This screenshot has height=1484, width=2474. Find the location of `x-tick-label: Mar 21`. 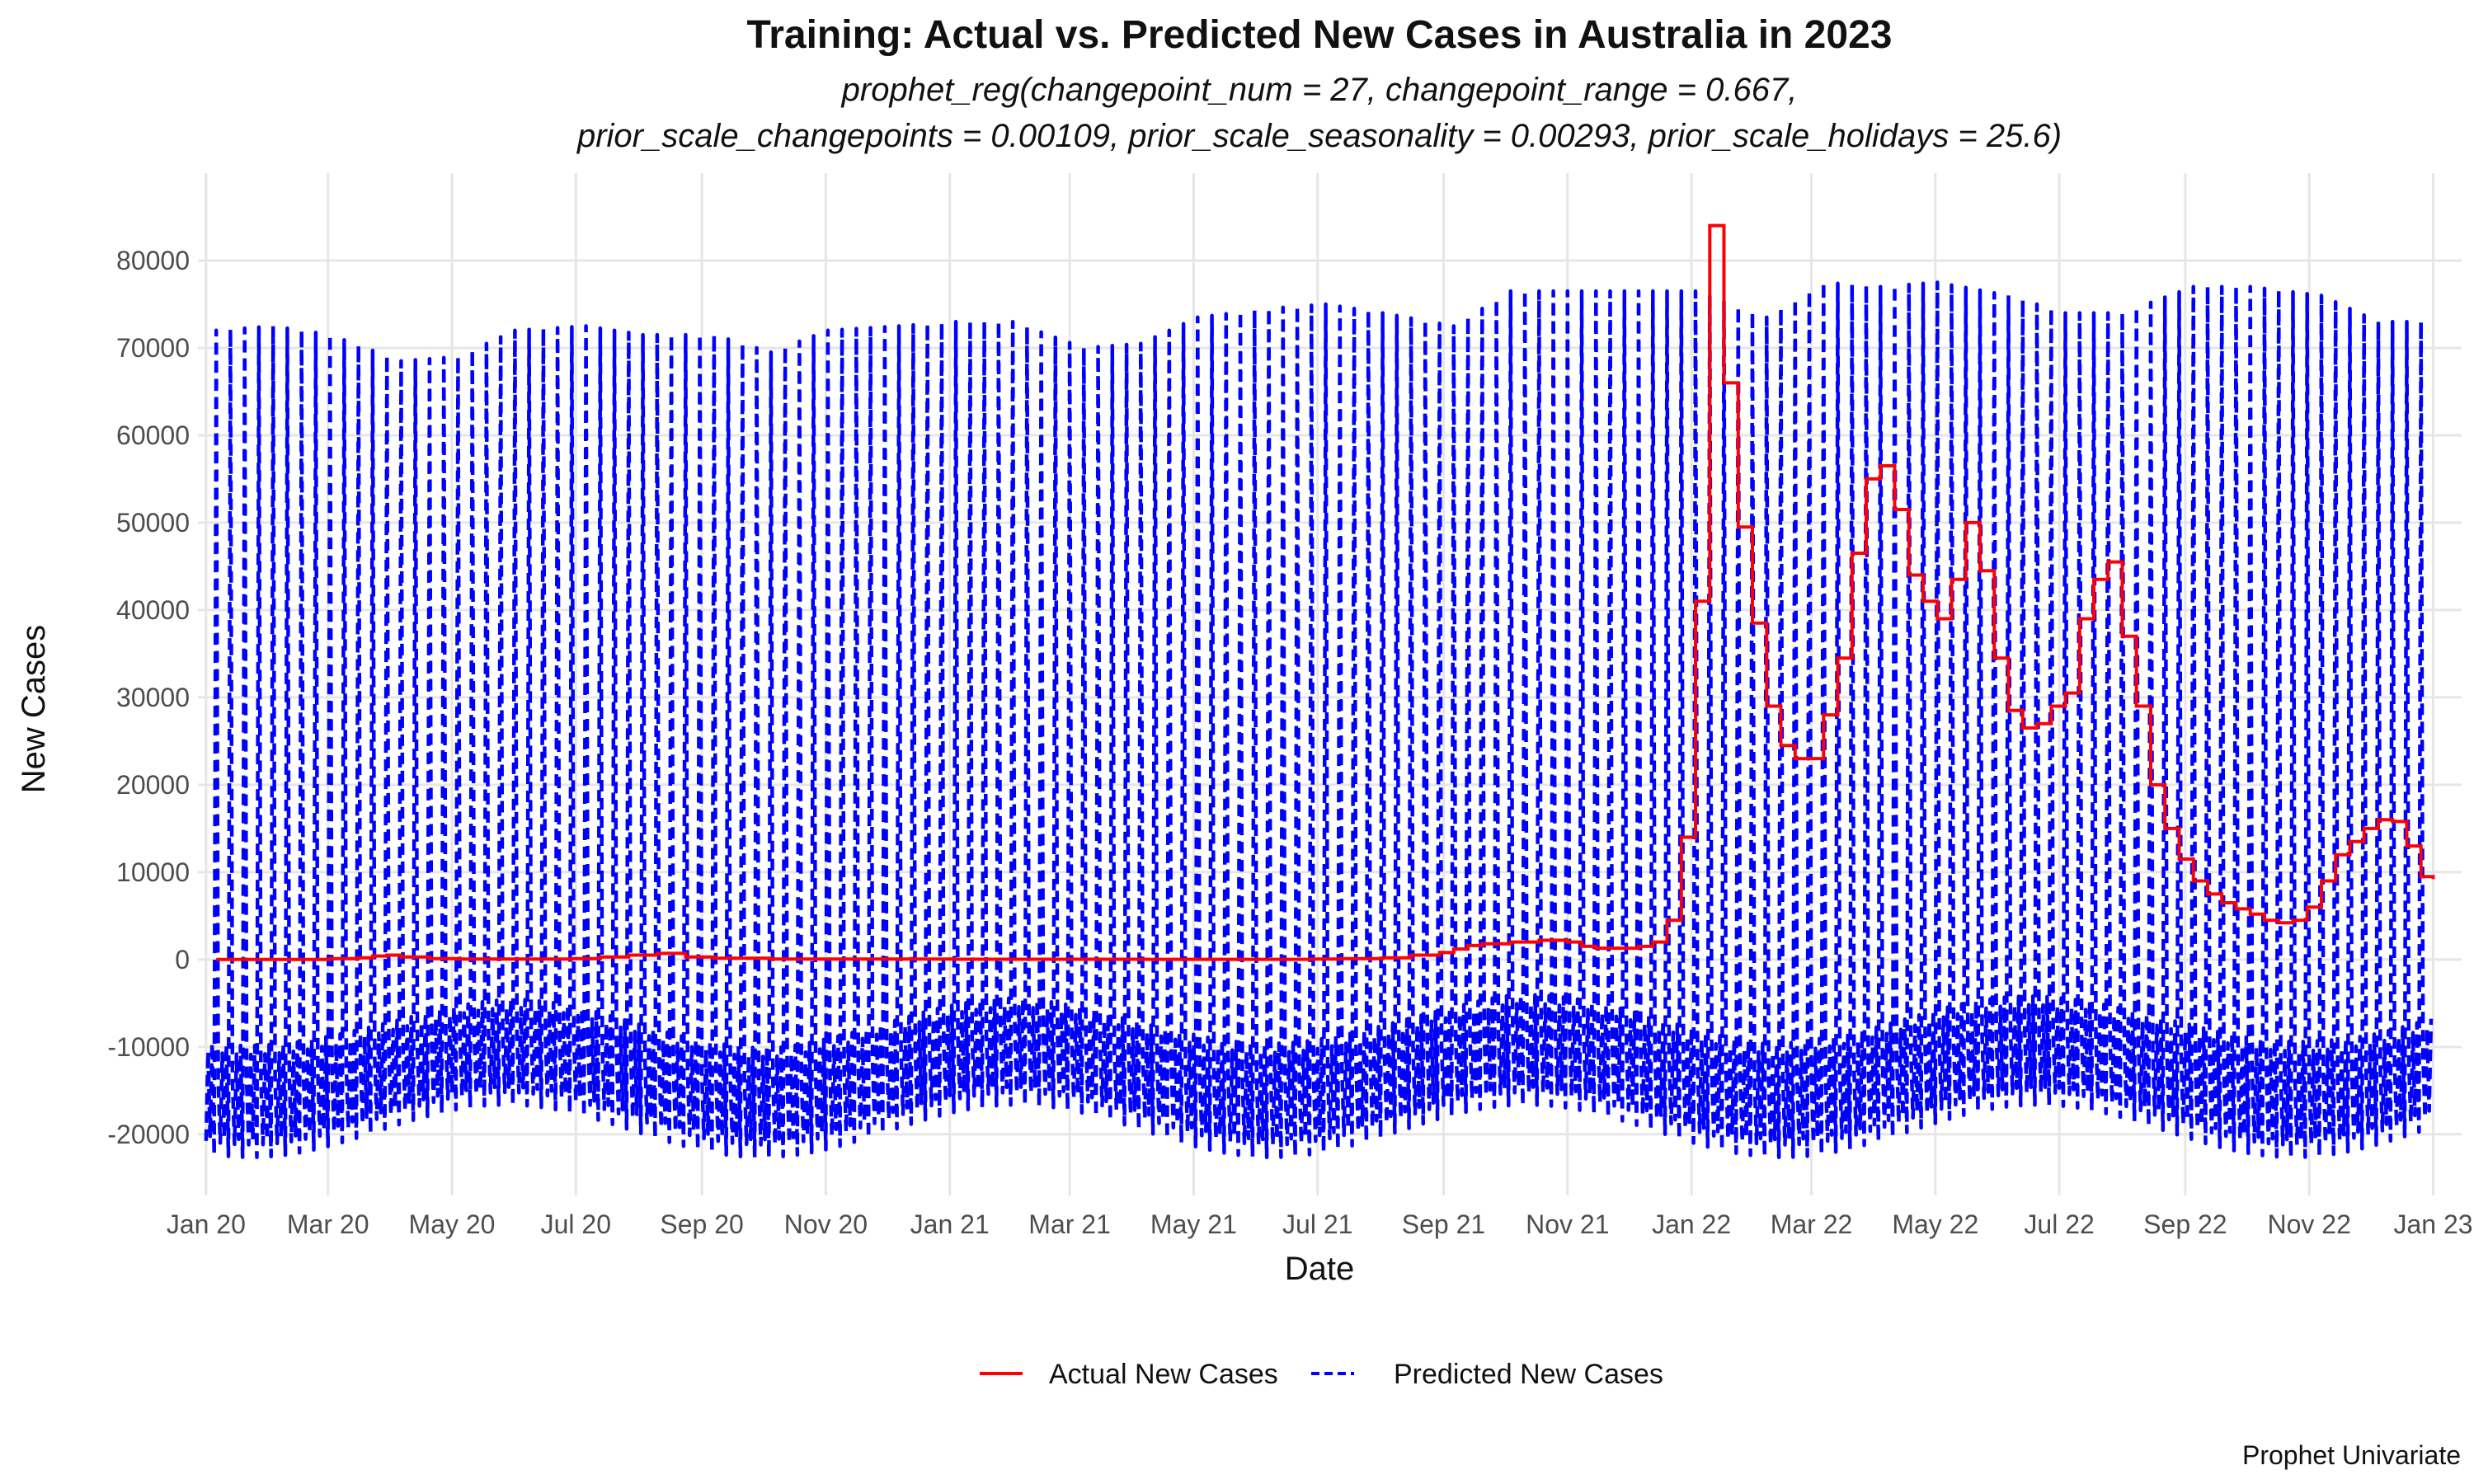

x-tick-label: Mar 21 is located at coordinates (1069, 1224).